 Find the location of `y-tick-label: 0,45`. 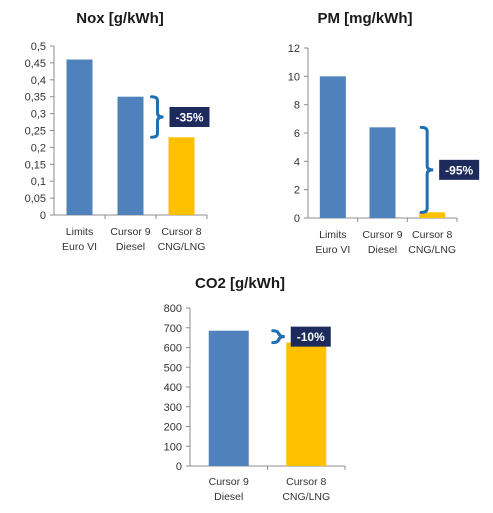

y-tick-label: 0,45 is located at coordinates (35, 64).